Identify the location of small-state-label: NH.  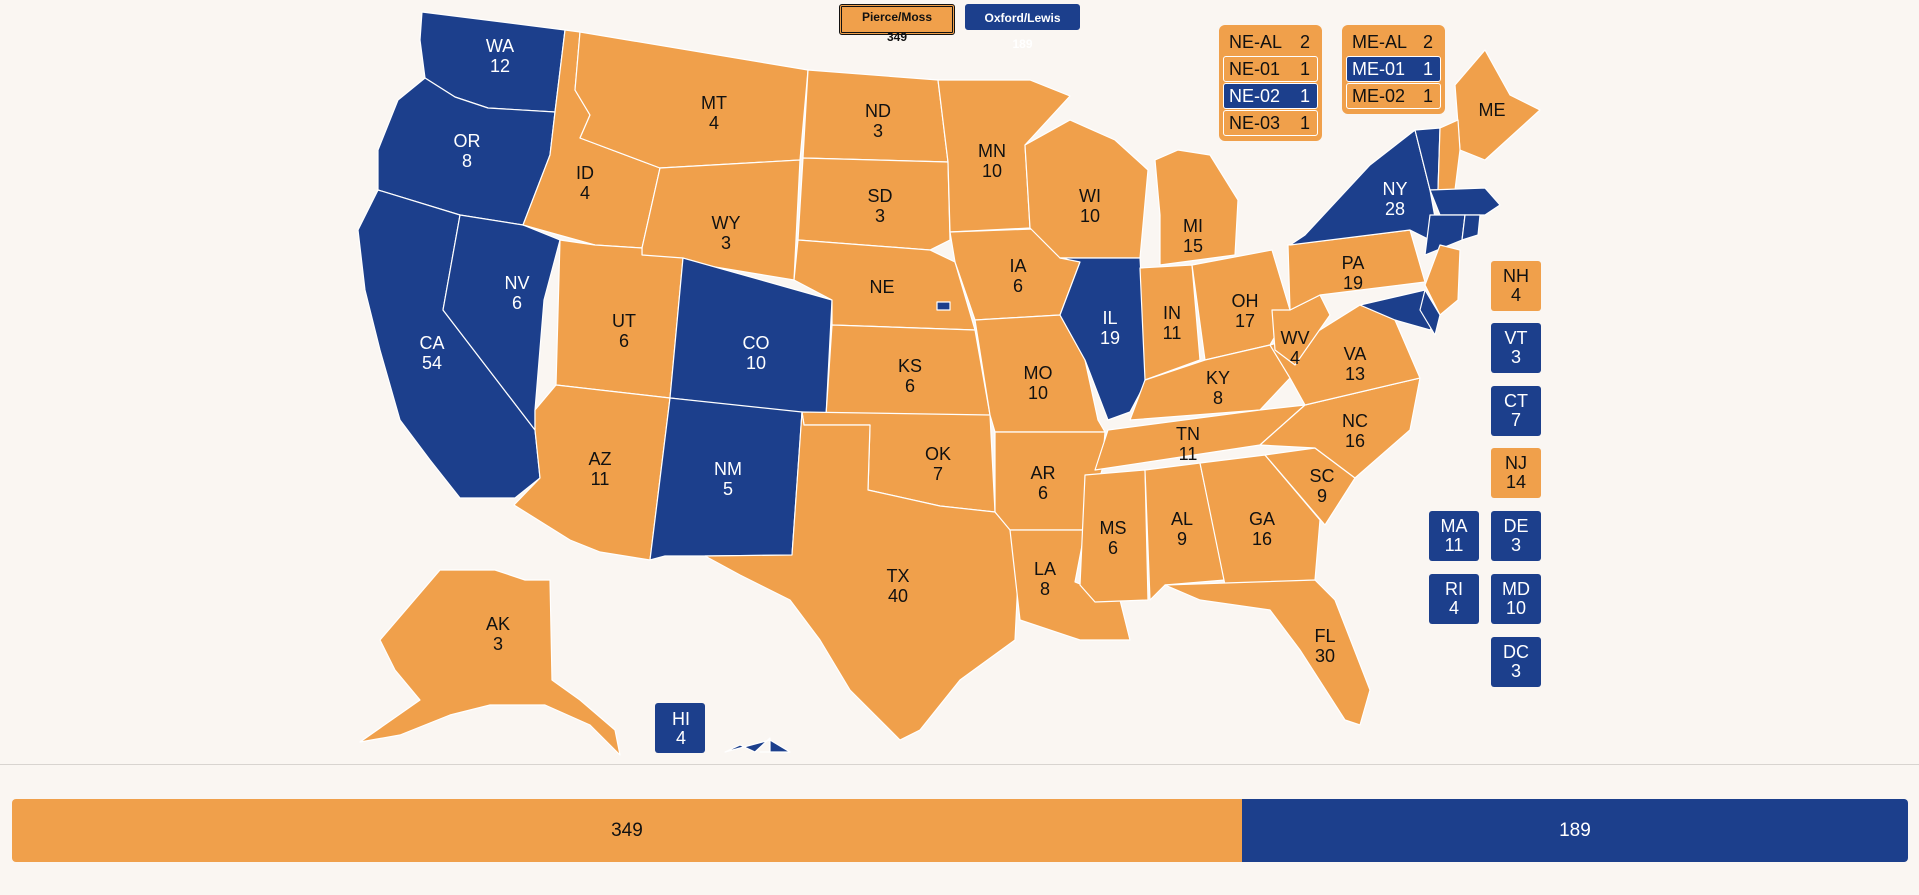
(1516, 276).